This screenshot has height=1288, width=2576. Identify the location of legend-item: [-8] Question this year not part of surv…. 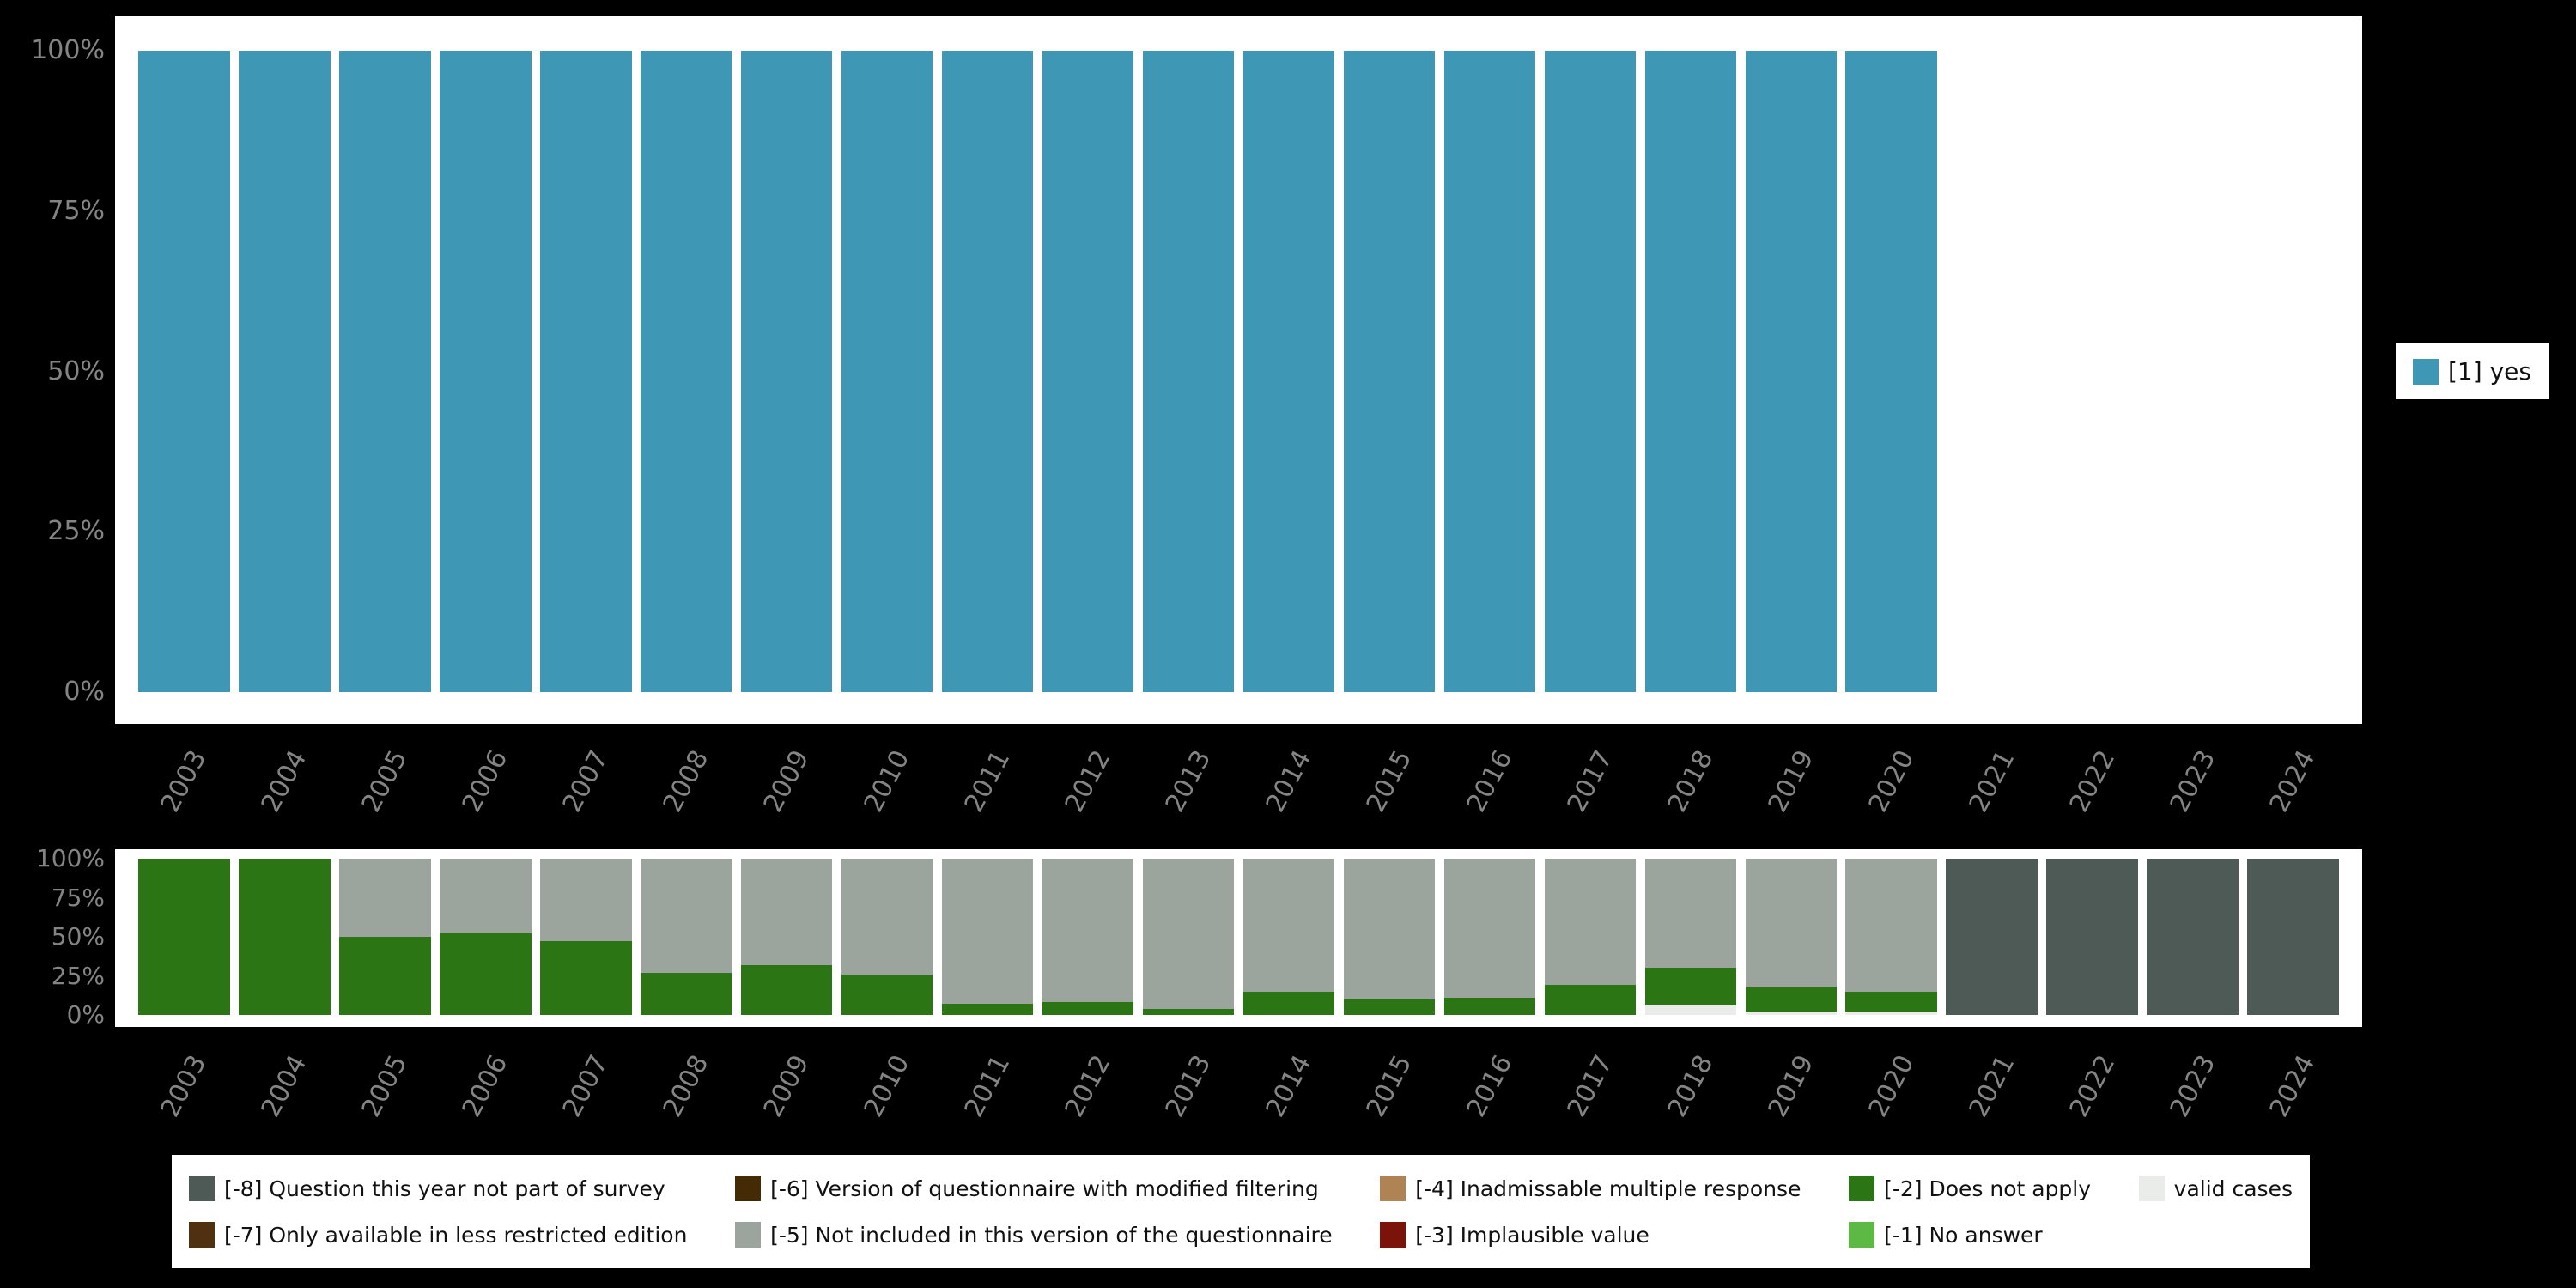
(438, 1188).